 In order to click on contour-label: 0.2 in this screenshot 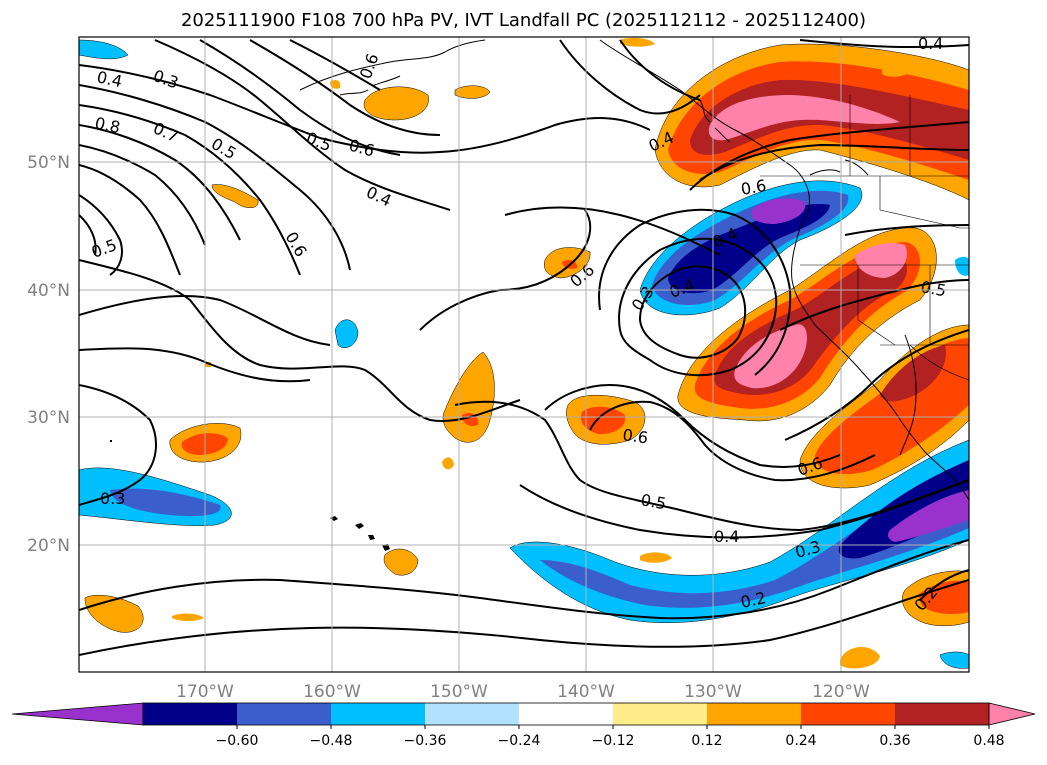, I will do `click(753, 600)`.